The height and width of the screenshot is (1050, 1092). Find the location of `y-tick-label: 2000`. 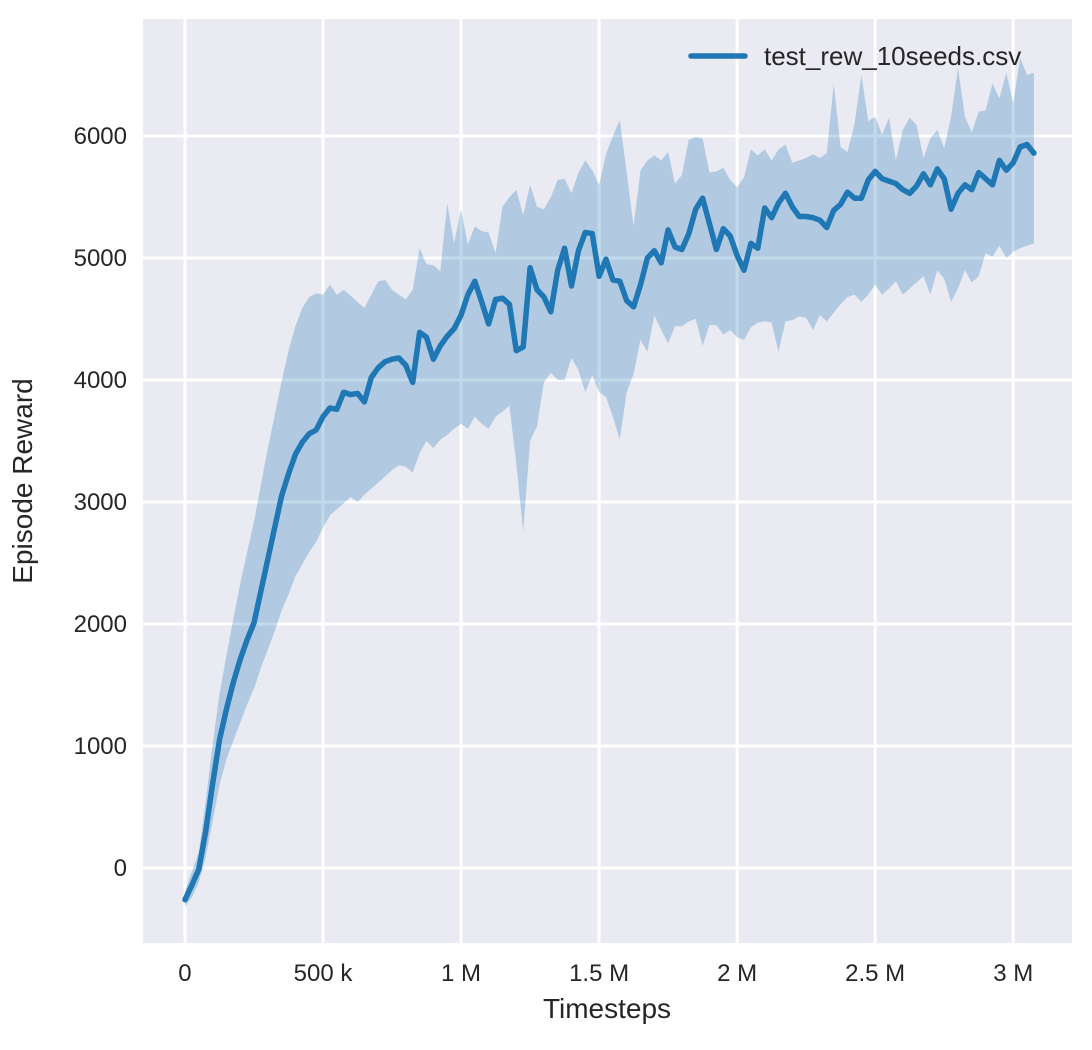

y-tick-label: 2000 is located at coordinates (100, 624).